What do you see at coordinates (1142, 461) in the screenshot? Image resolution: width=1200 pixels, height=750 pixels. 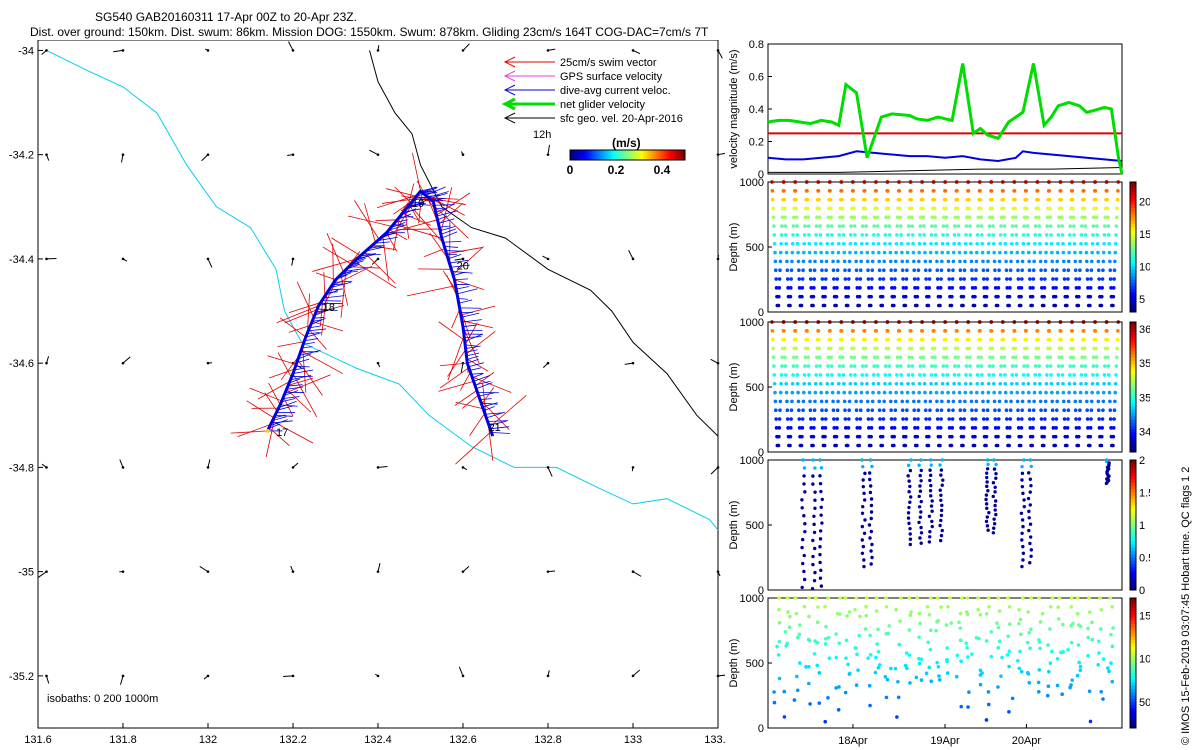 I see `chla-cbar-tick: 2` at bounding box center [1142, 461].